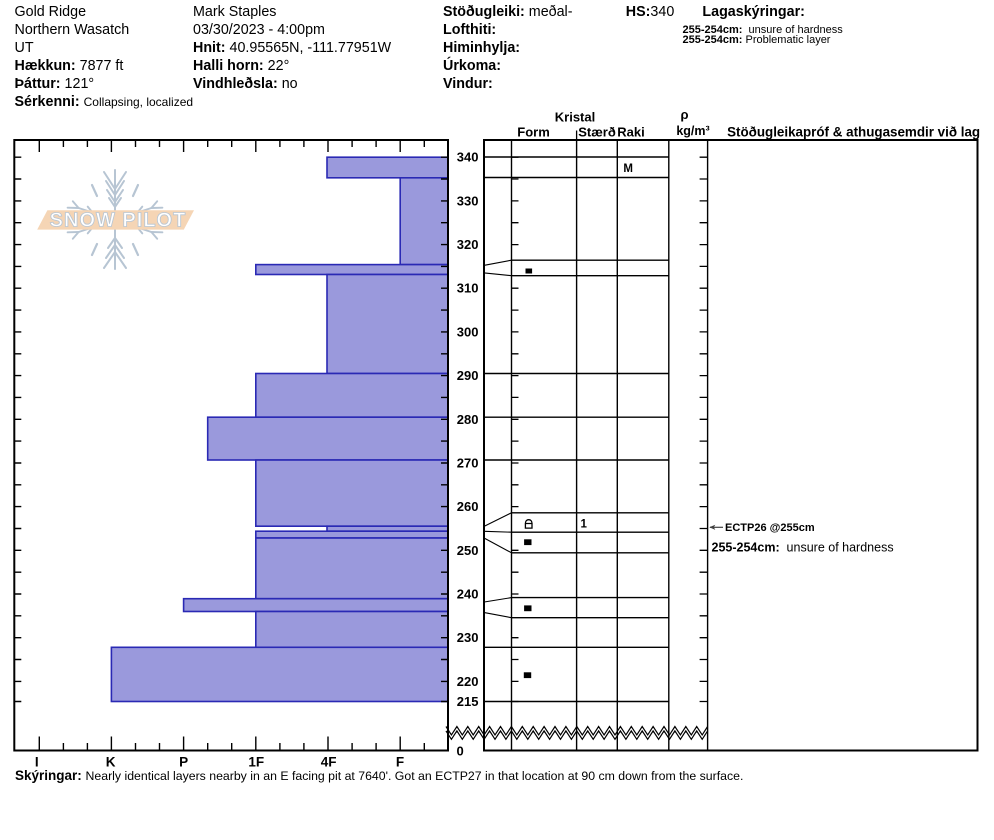  What do you see at coordinates (468, 244) in the screenshot?
I see `svg-text: 320` at bounding box center [468, 244].